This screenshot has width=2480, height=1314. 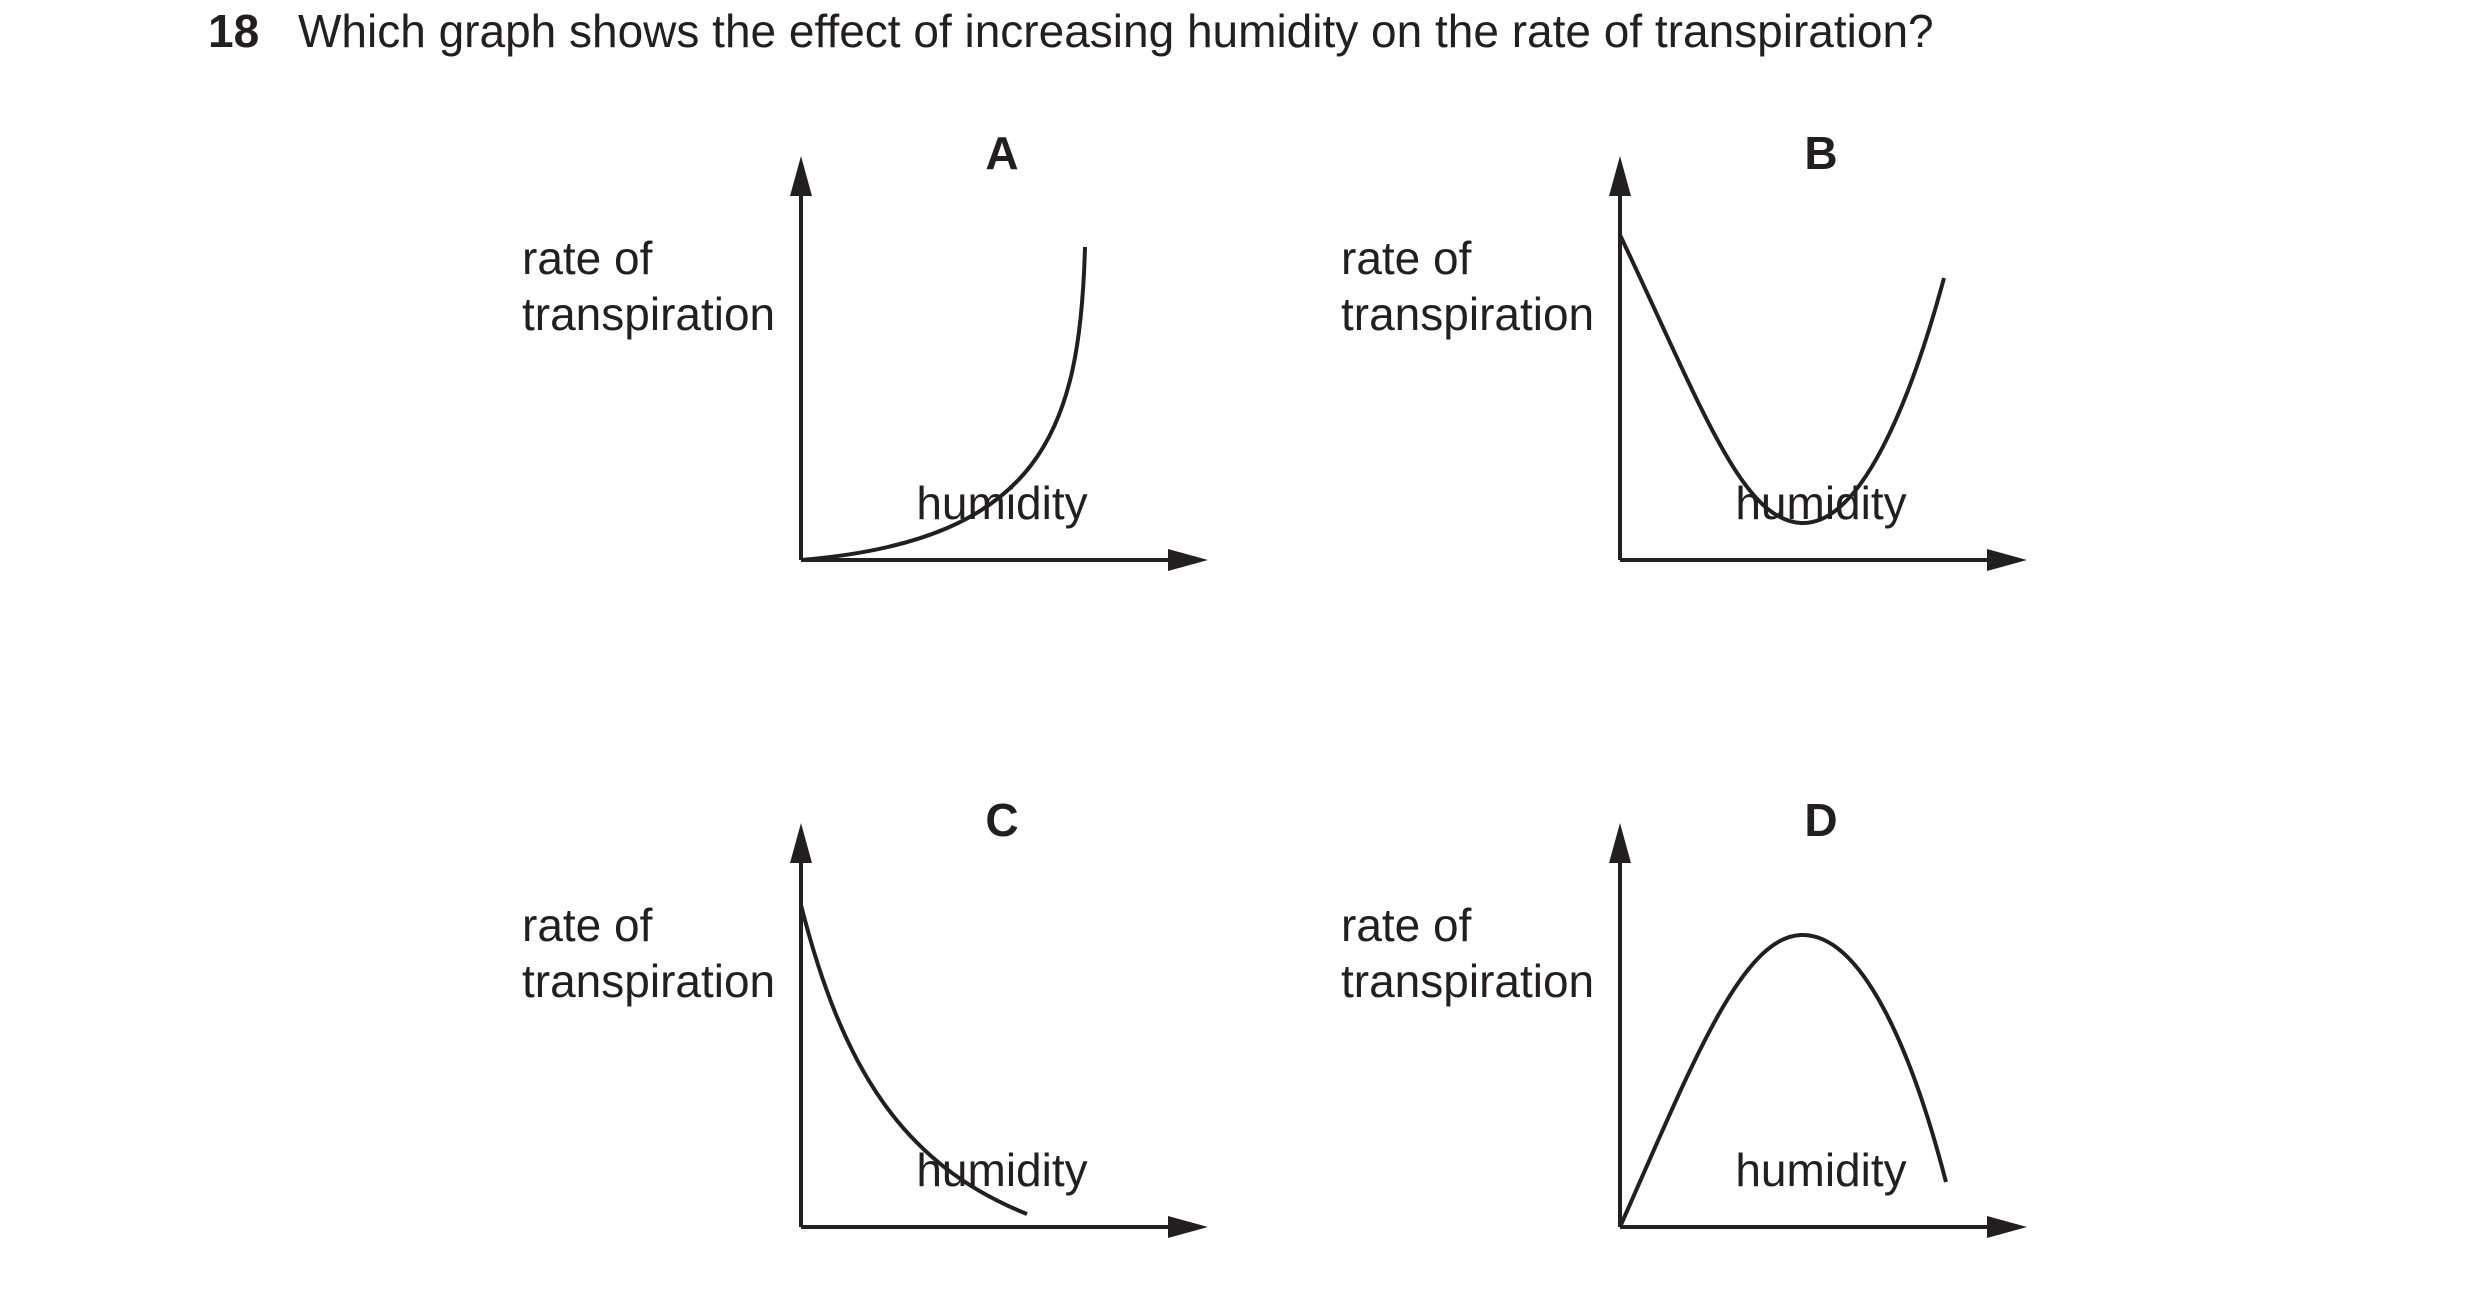 I want to click on graph-b: B rate of transpiration humidity, so click(x=1751, y=310).